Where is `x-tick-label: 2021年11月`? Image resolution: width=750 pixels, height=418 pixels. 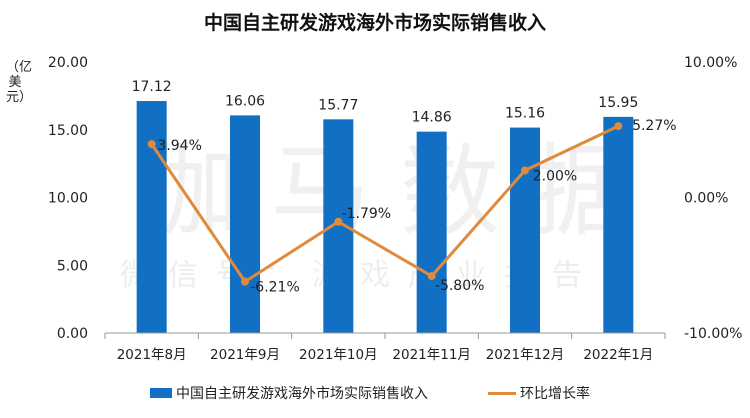 x-tick-label: 2021年11月 is located at coordinates (431, 355).